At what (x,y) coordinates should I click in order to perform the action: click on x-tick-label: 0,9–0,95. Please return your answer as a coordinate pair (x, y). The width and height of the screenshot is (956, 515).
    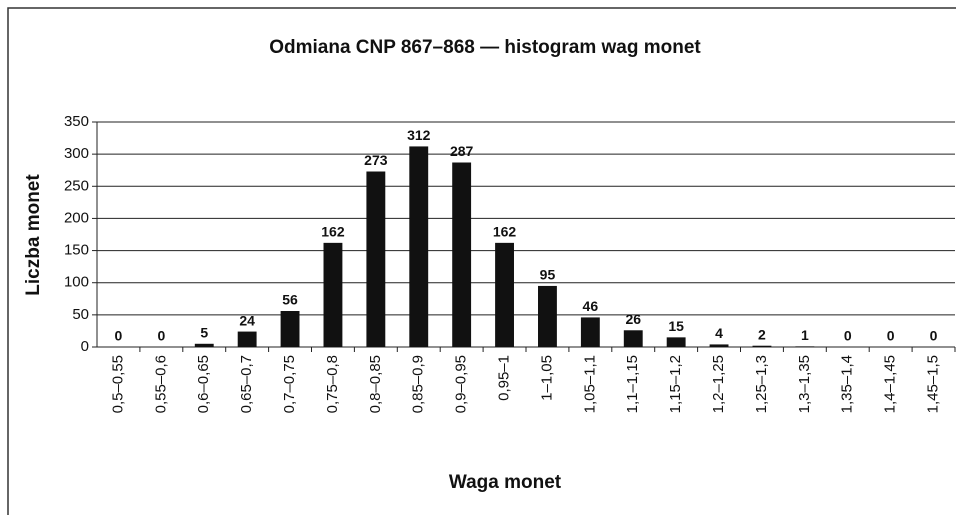
    Looking at the image, I should click on (461, 384).